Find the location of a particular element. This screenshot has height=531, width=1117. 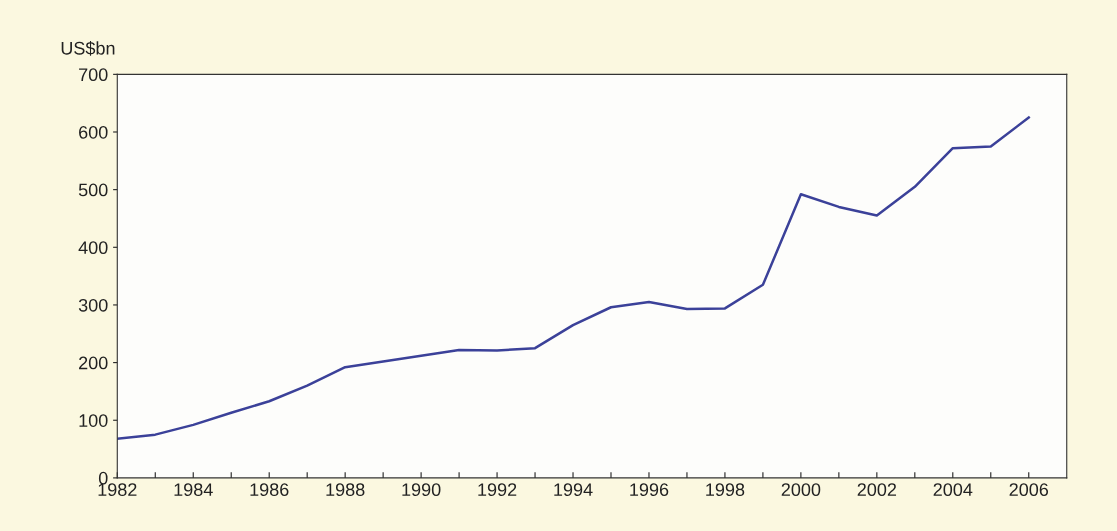

y-tick-label: 600 is located at coordinates (93, 132).